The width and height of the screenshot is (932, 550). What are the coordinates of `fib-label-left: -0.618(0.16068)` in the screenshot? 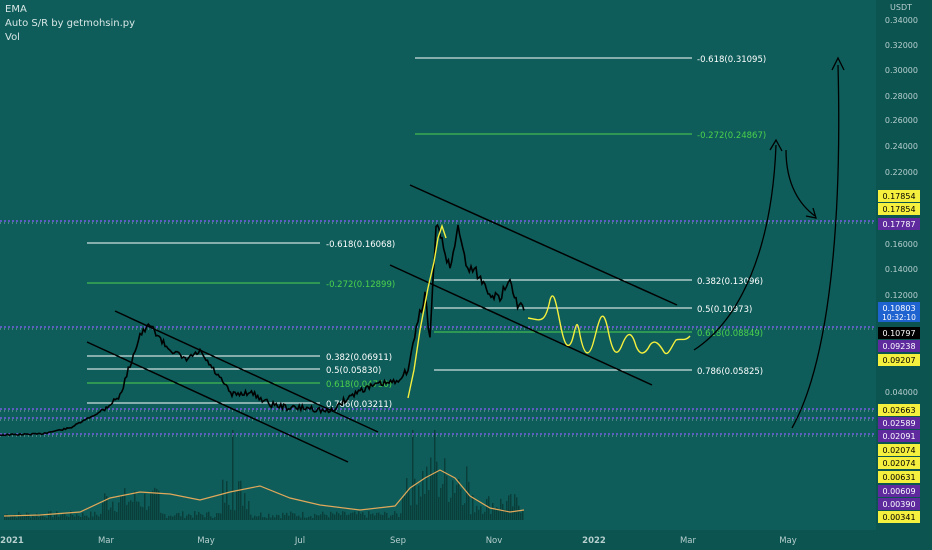 It's located at (360, 245).